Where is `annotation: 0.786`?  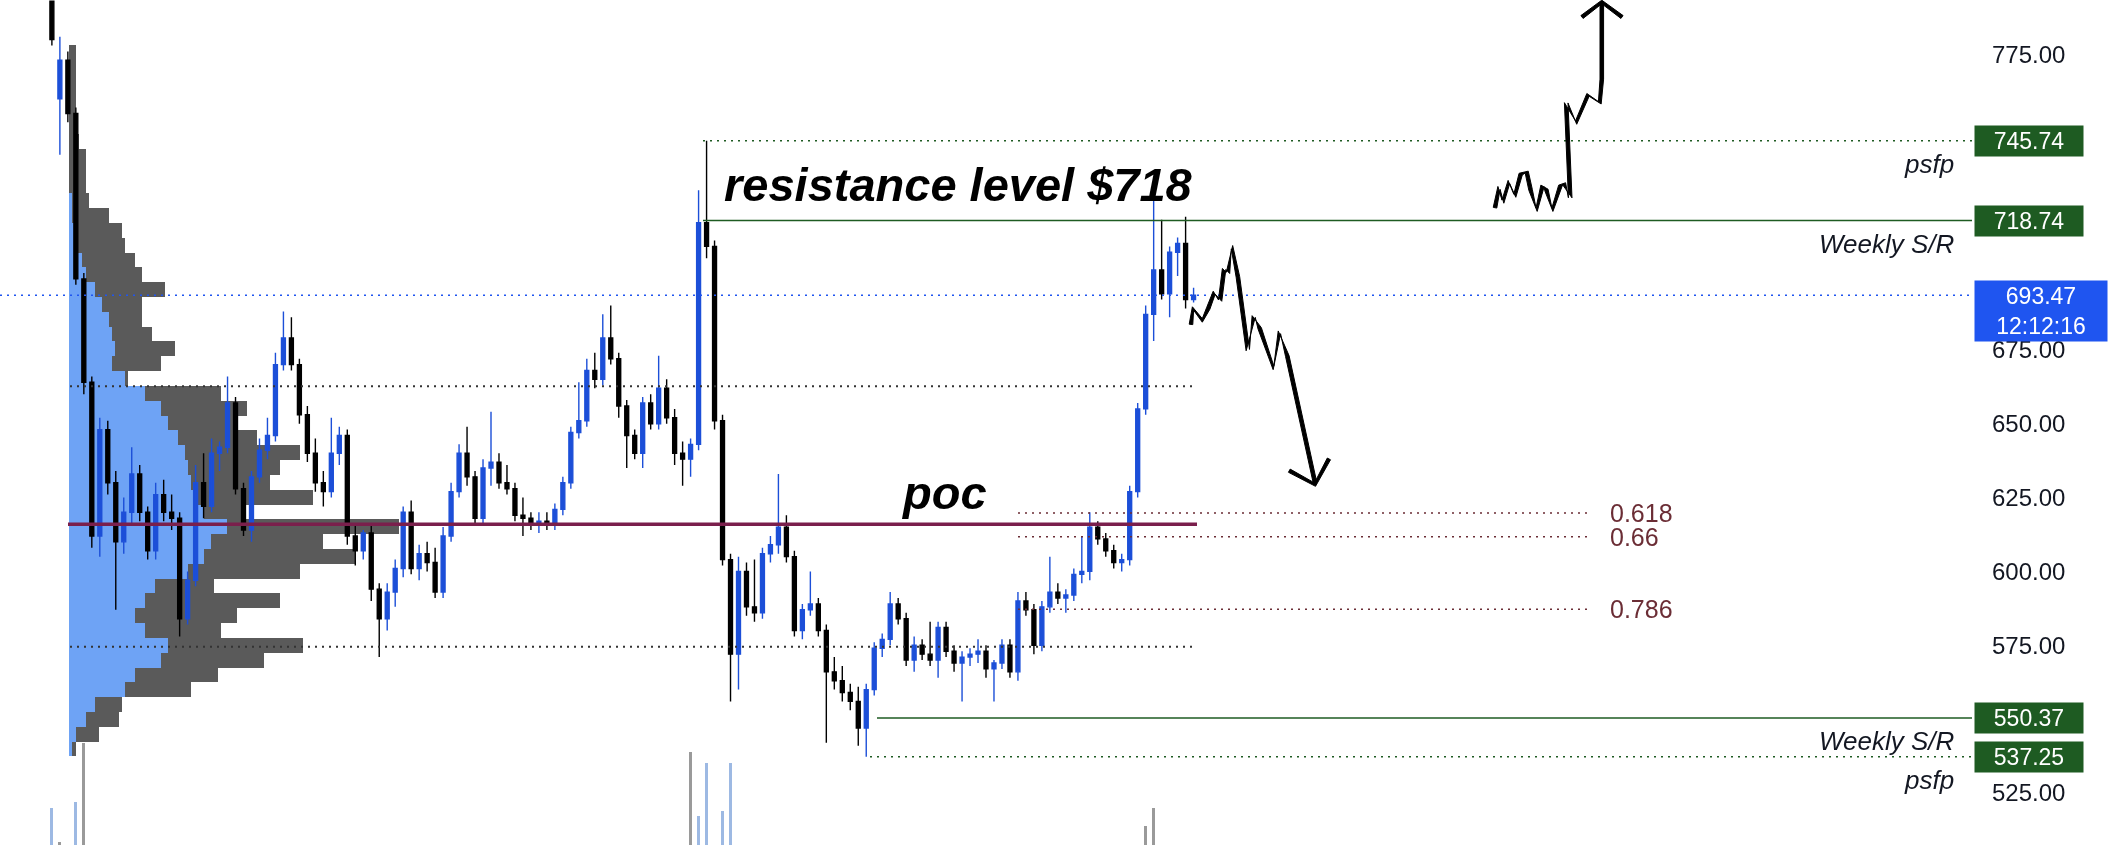
annotation: 0.786 is located at coordinates (1641, 609).